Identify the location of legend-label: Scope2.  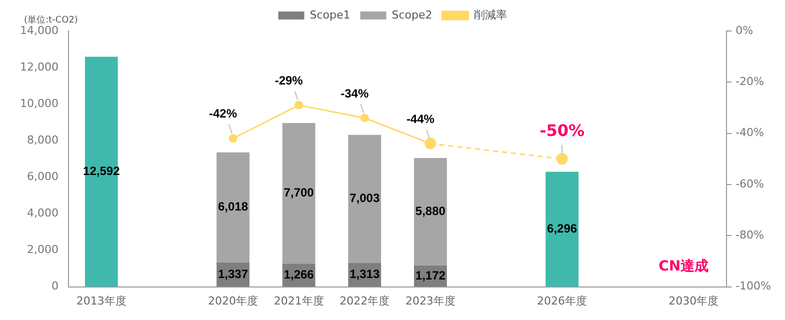
(412, 15).